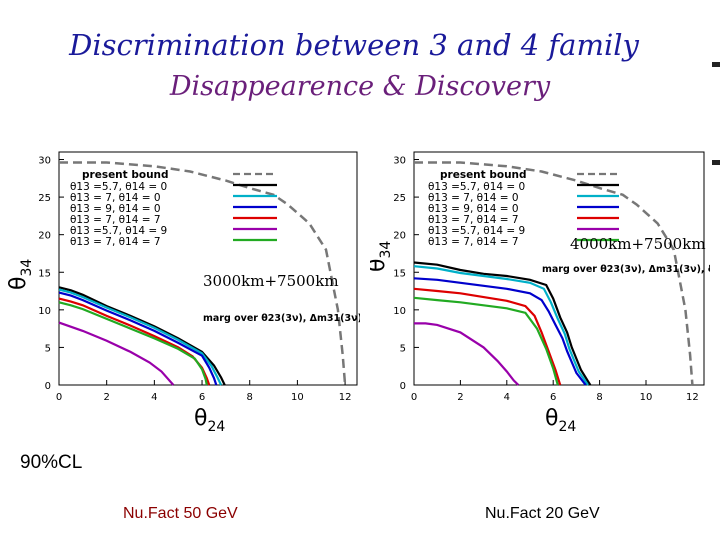 This screenshot has height=540, width=720. I want to click on marg-annotation: marg over θ23(3ν), Δm31(3ν), δ3, so click(626, 269).